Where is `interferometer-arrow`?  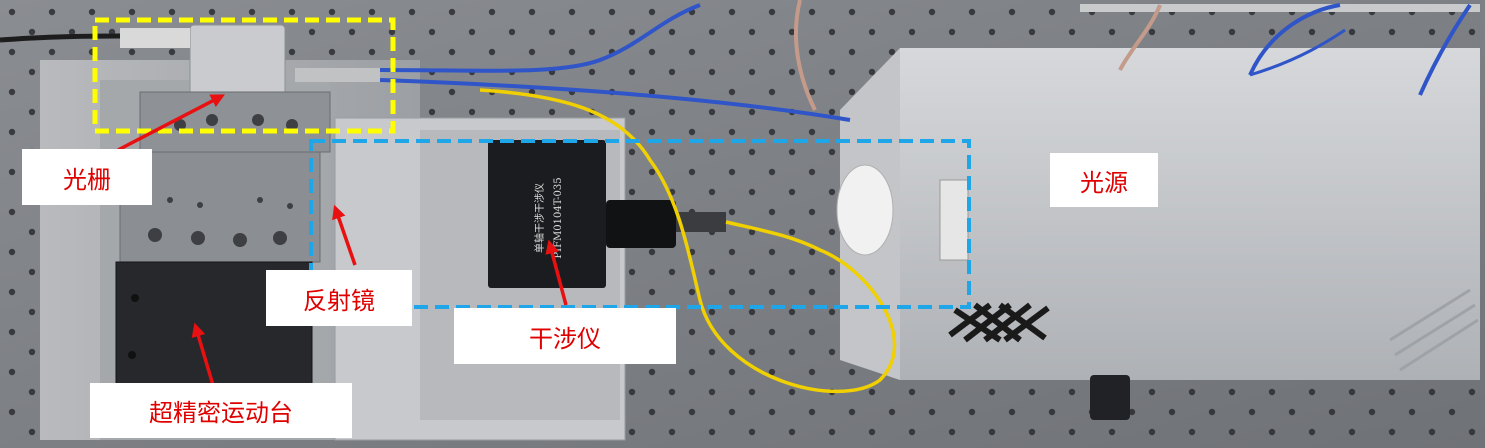 interferometer-arrow is located at coordinates (556, 272).